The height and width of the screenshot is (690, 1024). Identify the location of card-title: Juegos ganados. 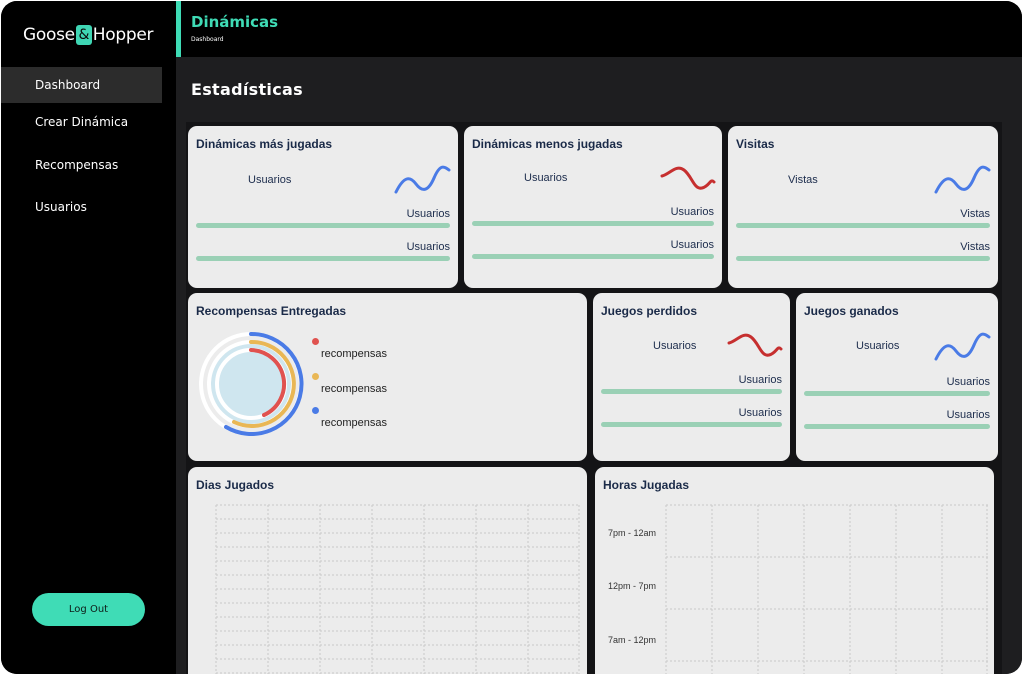
(851, 311).